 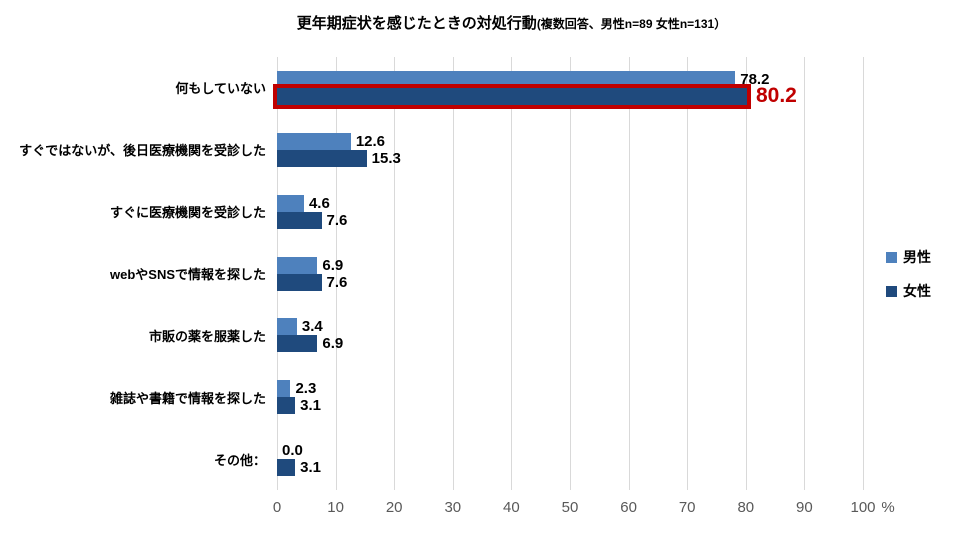 I want to click on category-label: その他：, so click(x=239, y=460).